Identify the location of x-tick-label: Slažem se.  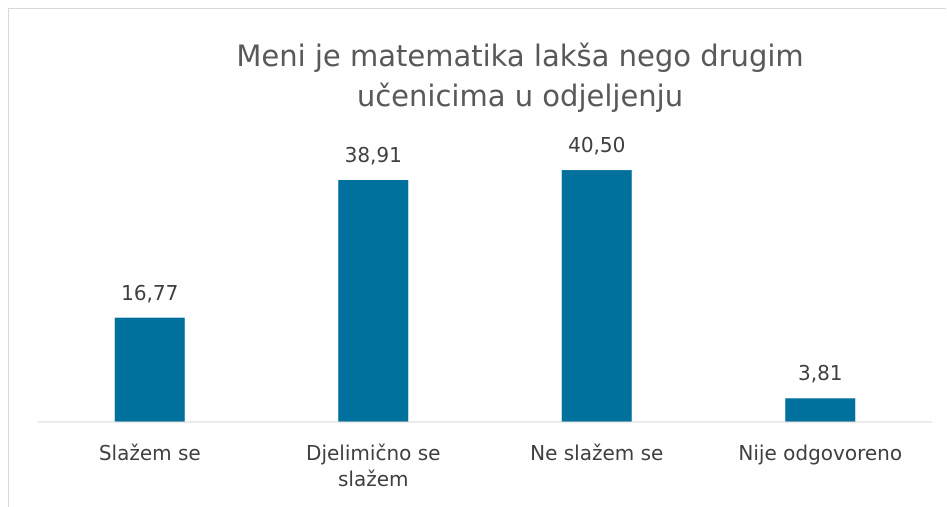
(149, 453).